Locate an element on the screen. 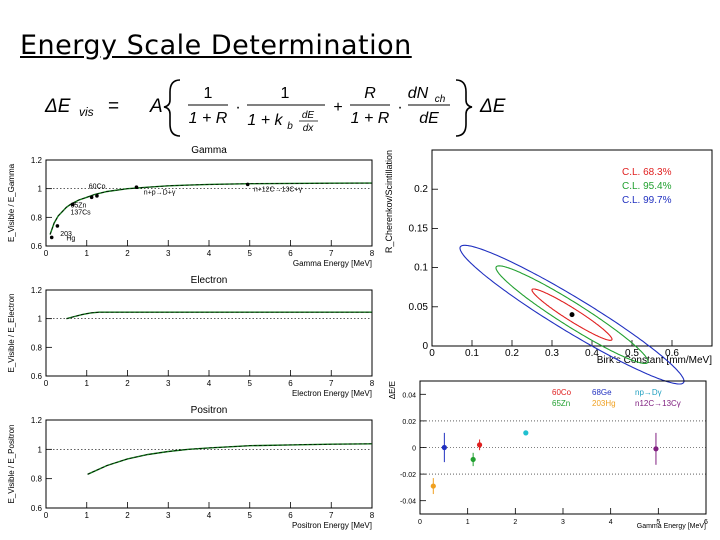 The width and height of the screenshot is (720, 540). formula-lhs-sub: vis is located at coordinates (86, 112).